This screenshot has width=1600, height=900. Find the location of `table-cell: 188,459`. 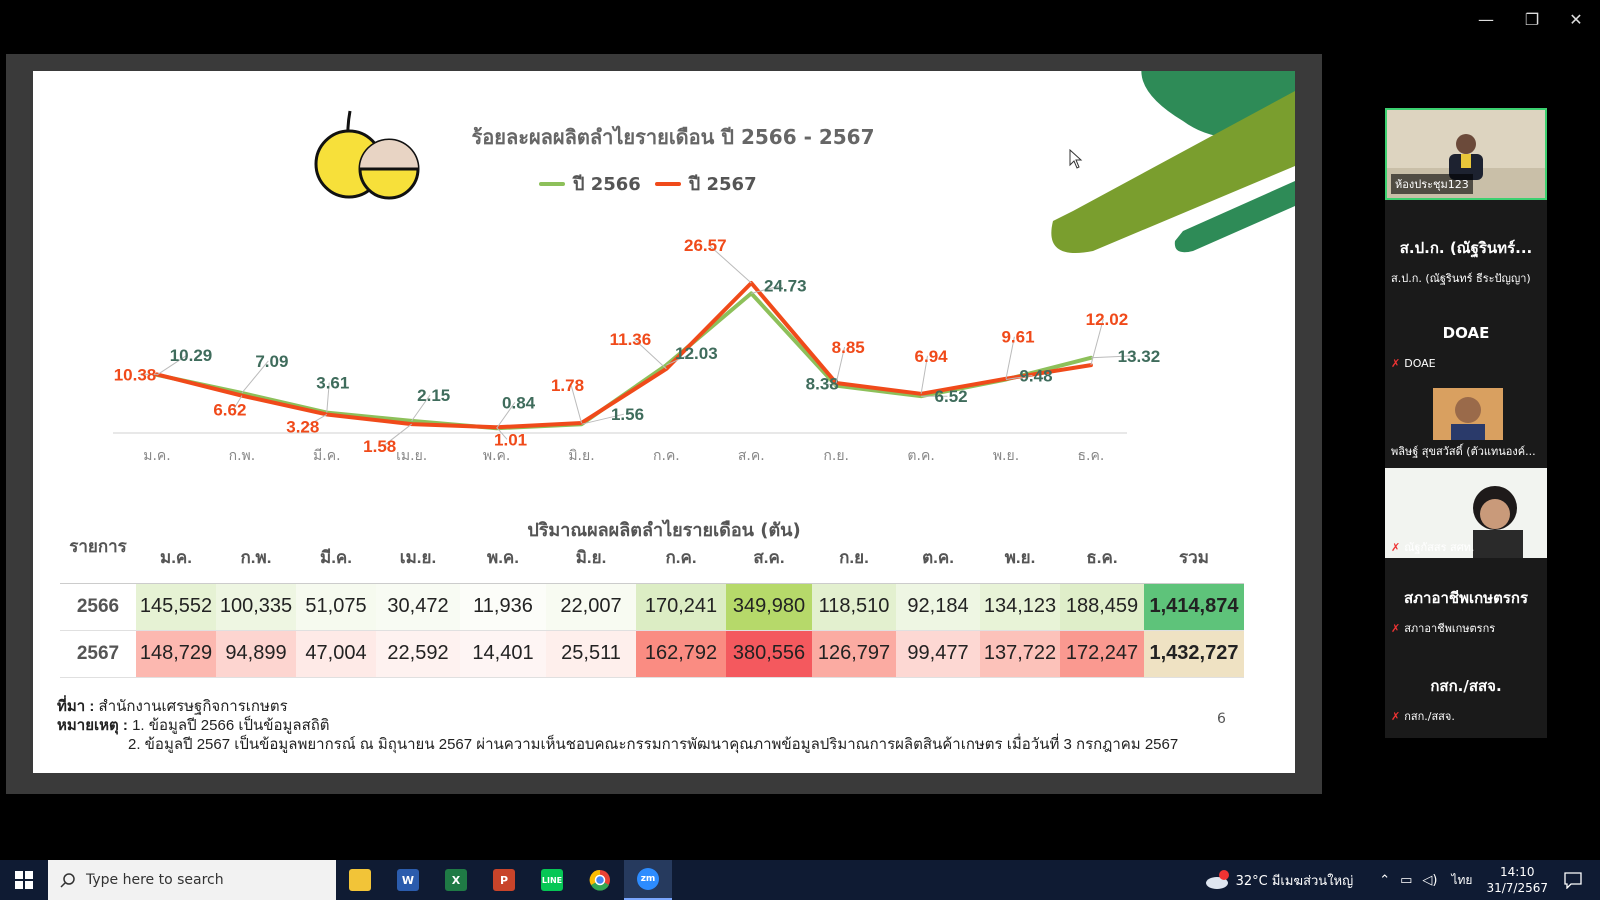

table-cell: 188,459 is located at coordinates (1102, 607).